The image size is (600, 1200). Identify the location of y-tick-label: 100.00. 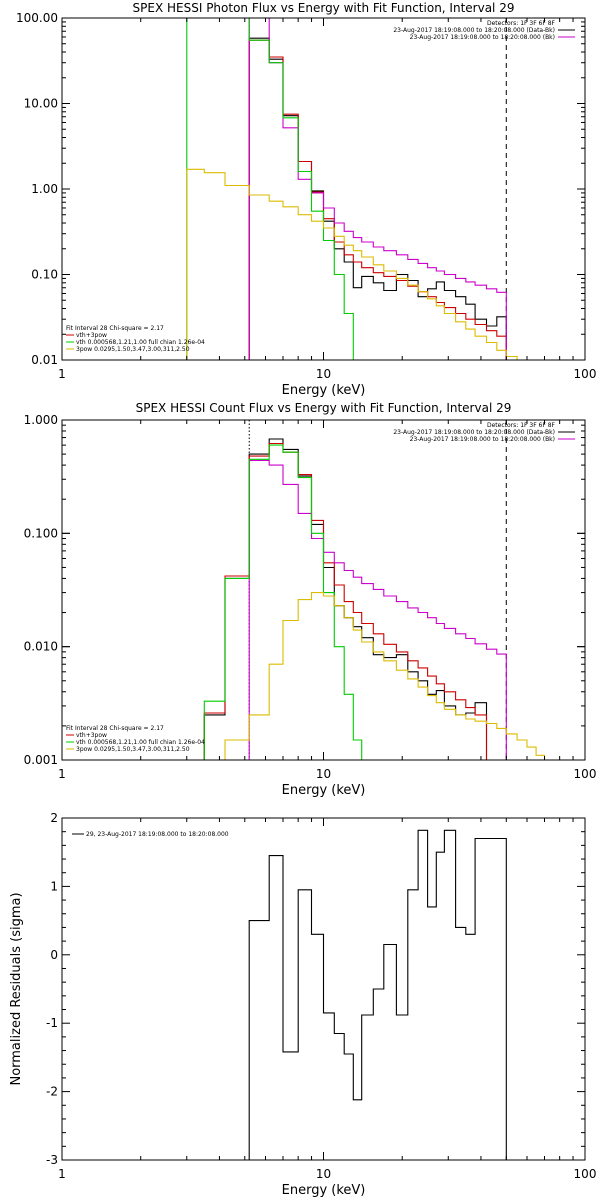
(37, 18).